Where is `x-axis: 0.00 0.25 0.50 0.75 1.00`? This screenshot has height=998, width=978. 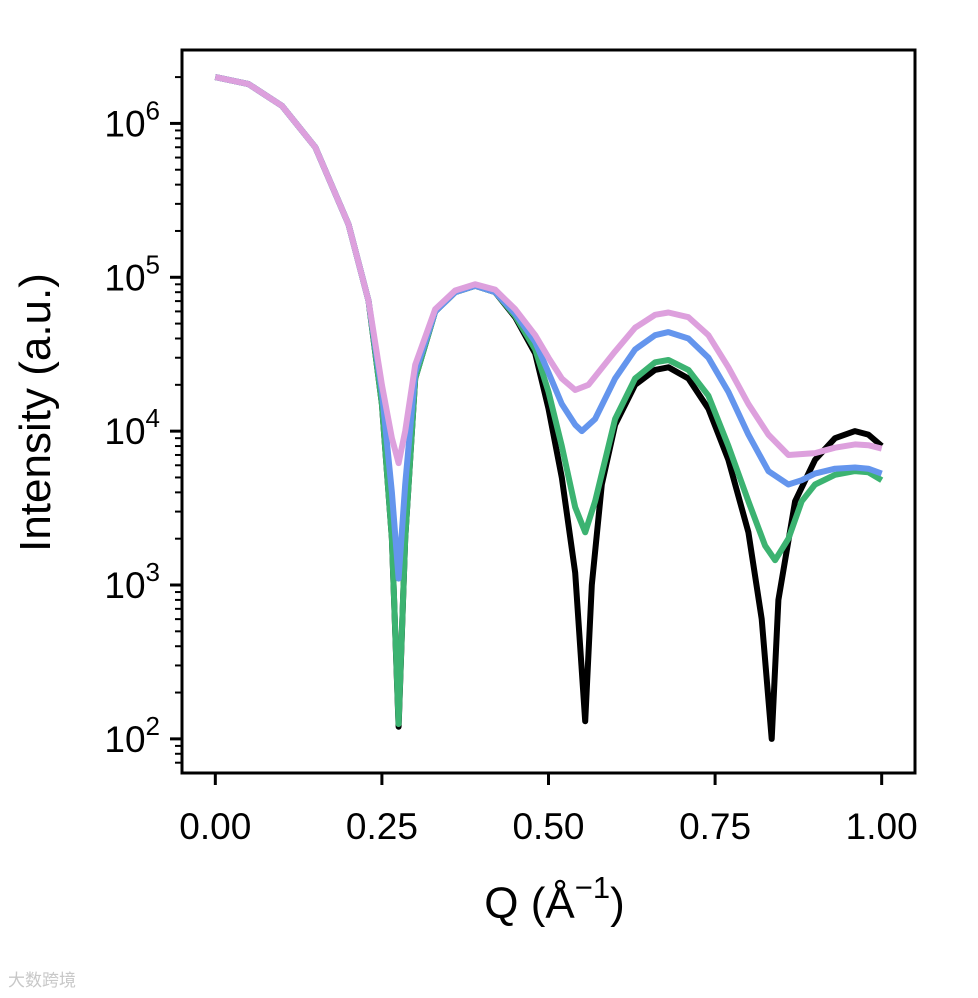 x-axis: 0.00 0.25 0.50 0.75 1.00 is located at coordinates (548, 810).